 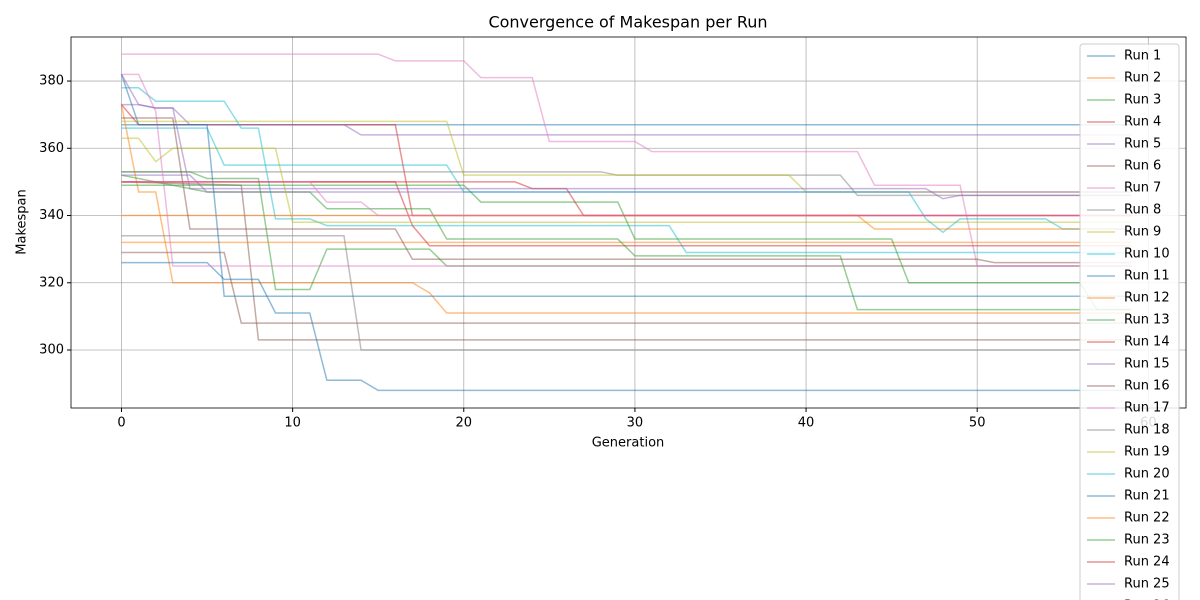 I want to click on legend-label: Run 14, so click(x=1147, y=342).